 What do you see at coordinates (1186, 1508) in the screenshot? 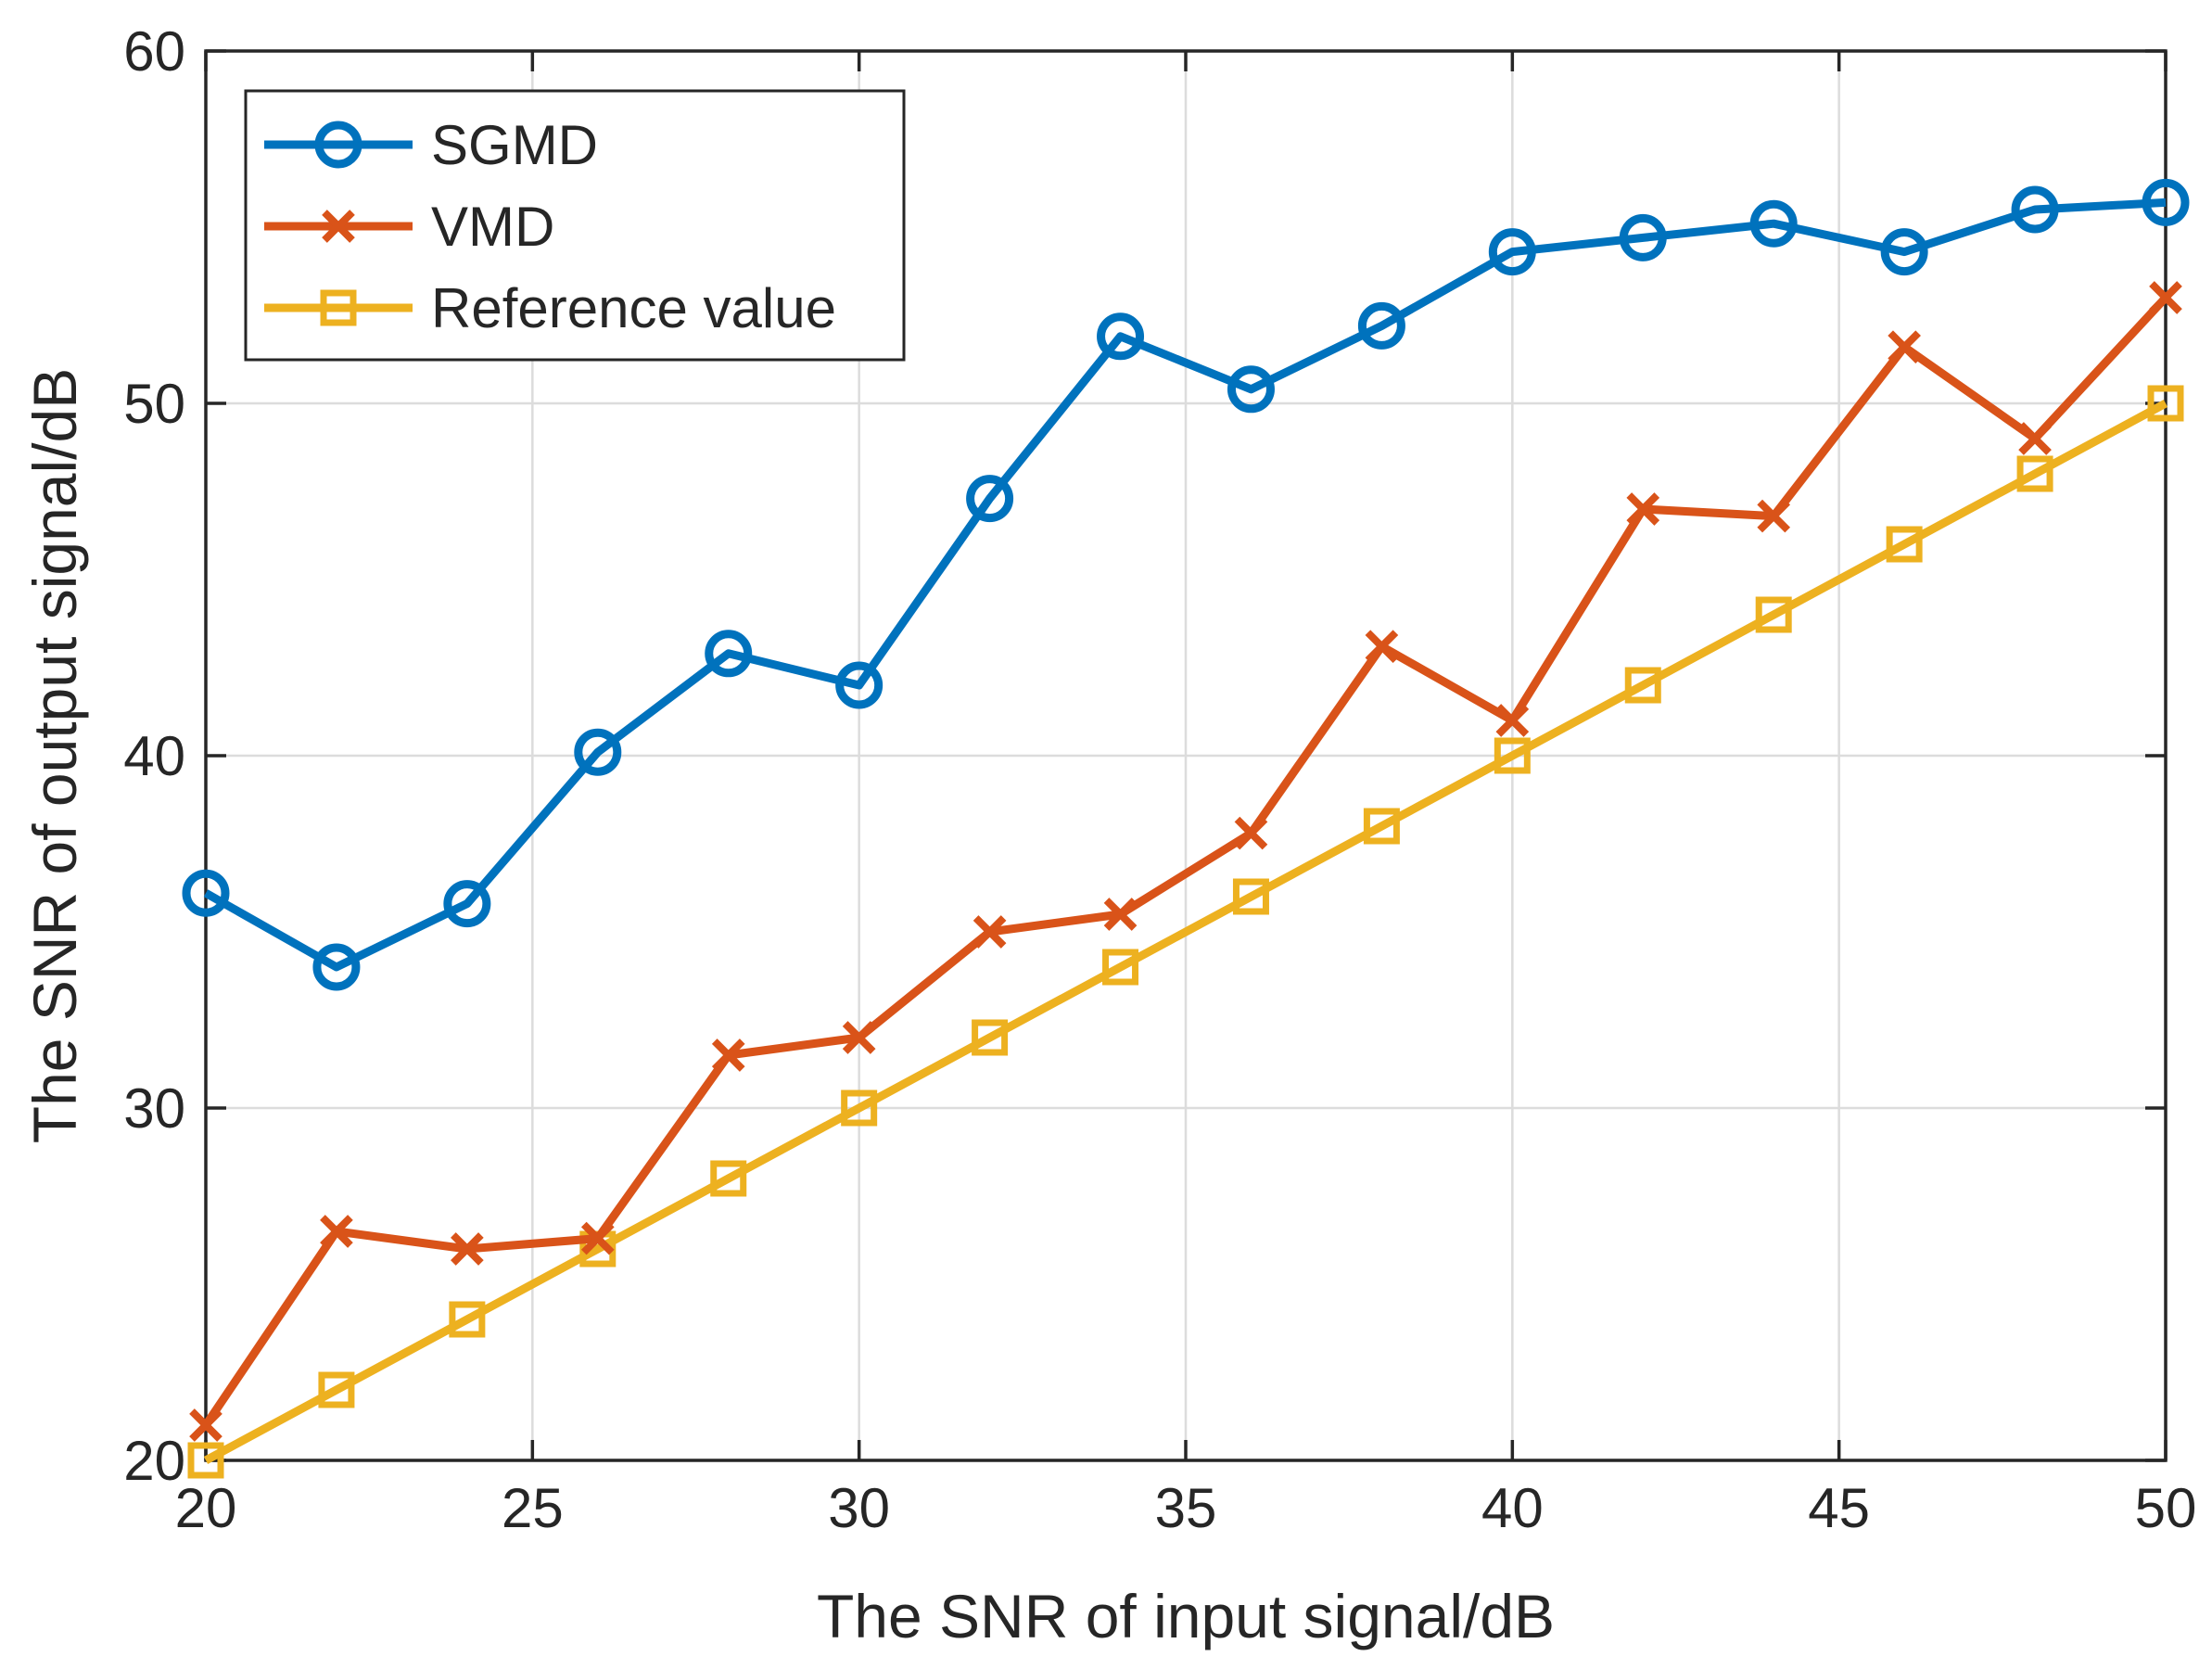
I see `x-tick-label: 35` at bounding box center [1186, 1508].